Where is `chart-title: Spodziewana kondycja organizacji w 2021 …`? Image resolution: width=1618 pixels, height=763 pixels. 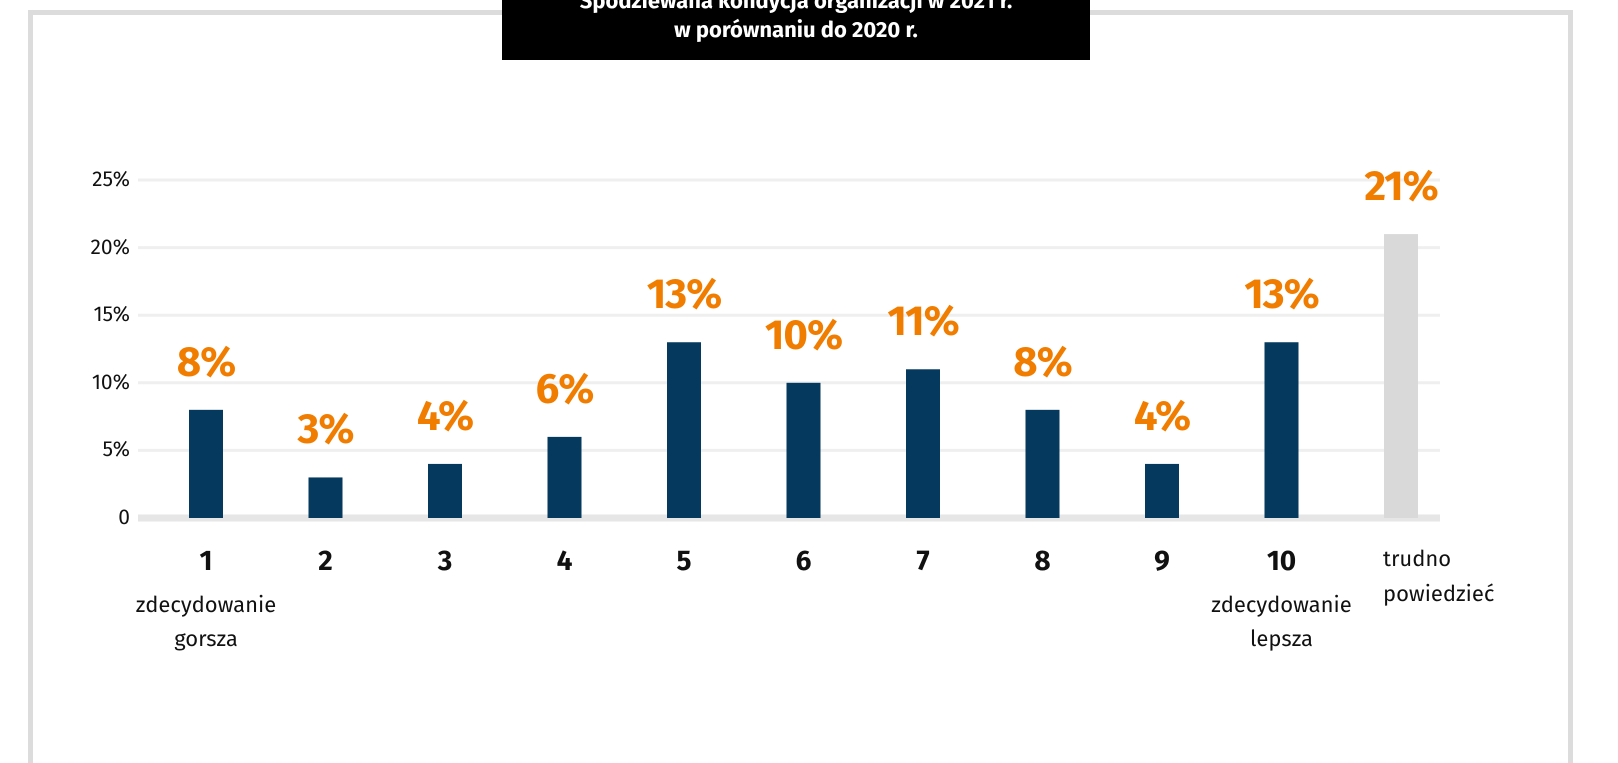
chart-title: Spodziewana kondycja organizacji w 2021 … is located at coordinates (796, 30).